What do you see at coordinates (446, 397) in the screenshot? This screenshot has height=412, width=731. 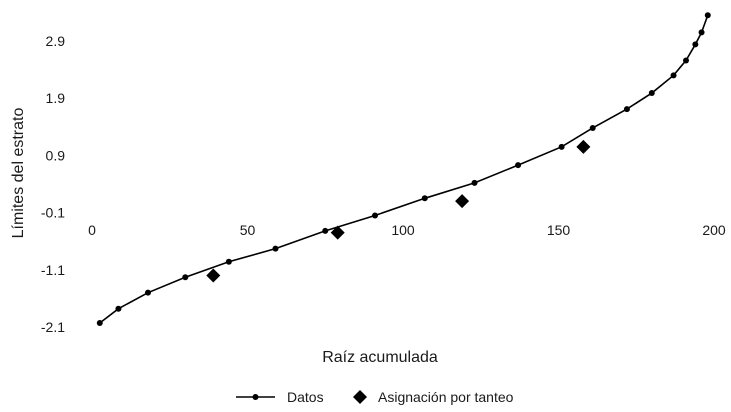 I see `legend-label: Asignación por tanteo` at bounding box center [446, 397].